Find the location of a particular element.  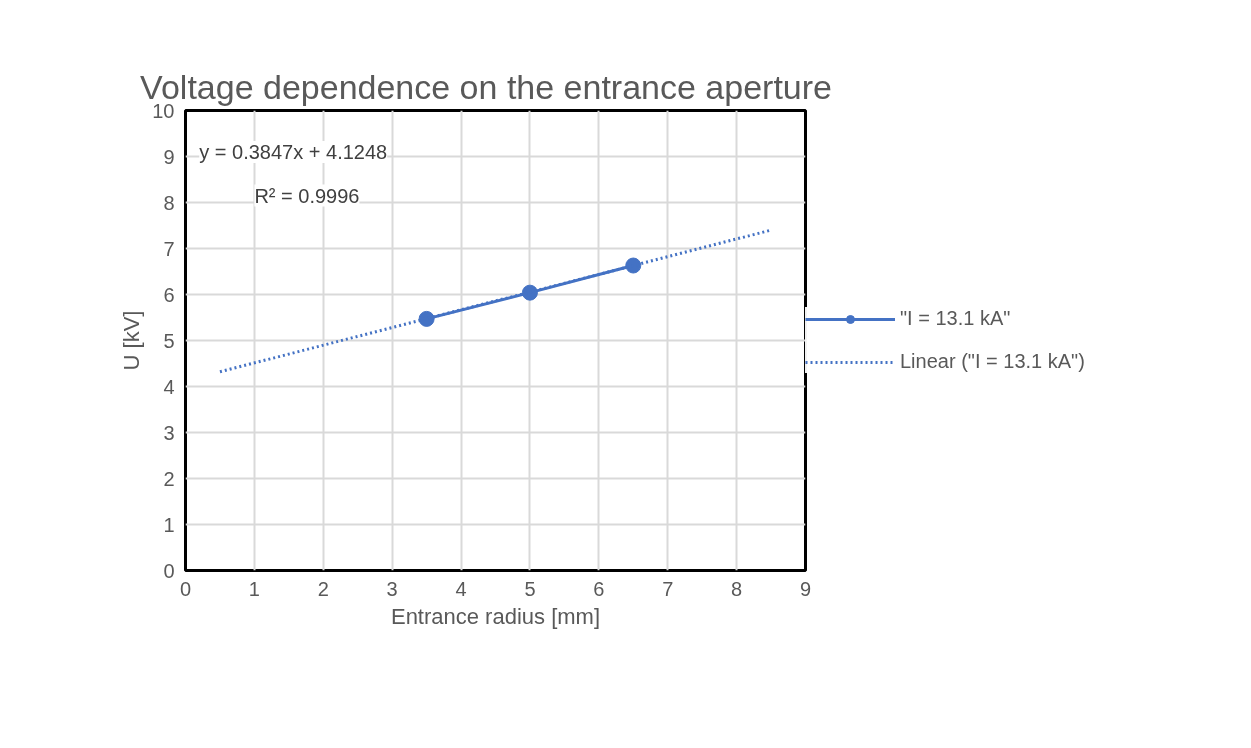

x-tick-label: 6 is located at coordinates (599, 588).